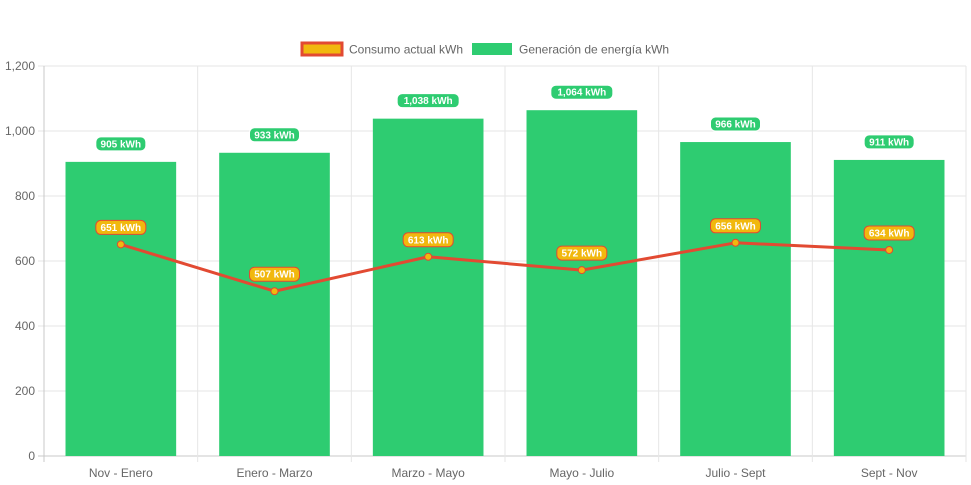 This screenshot has width=971, height=485. I want to click on line-consumo, so click(505, 267).